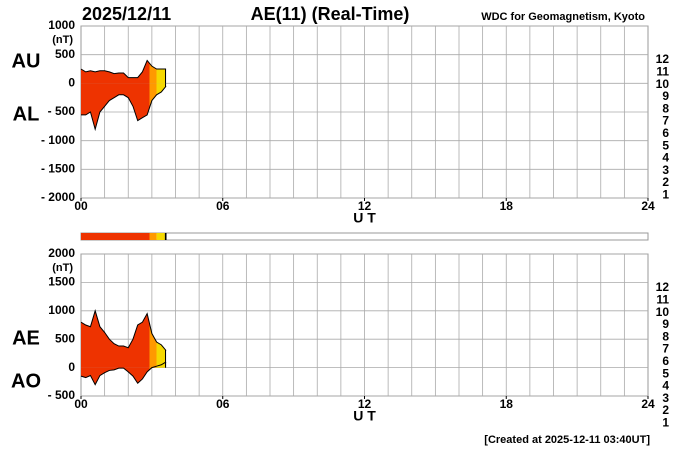 Image resolution: width=700 pixels, height=450 pixels. Describe the element at coordinates (563, 17) in the screenshot. I see `source: WDC for Geomagnetism, Kyoto` at that location.